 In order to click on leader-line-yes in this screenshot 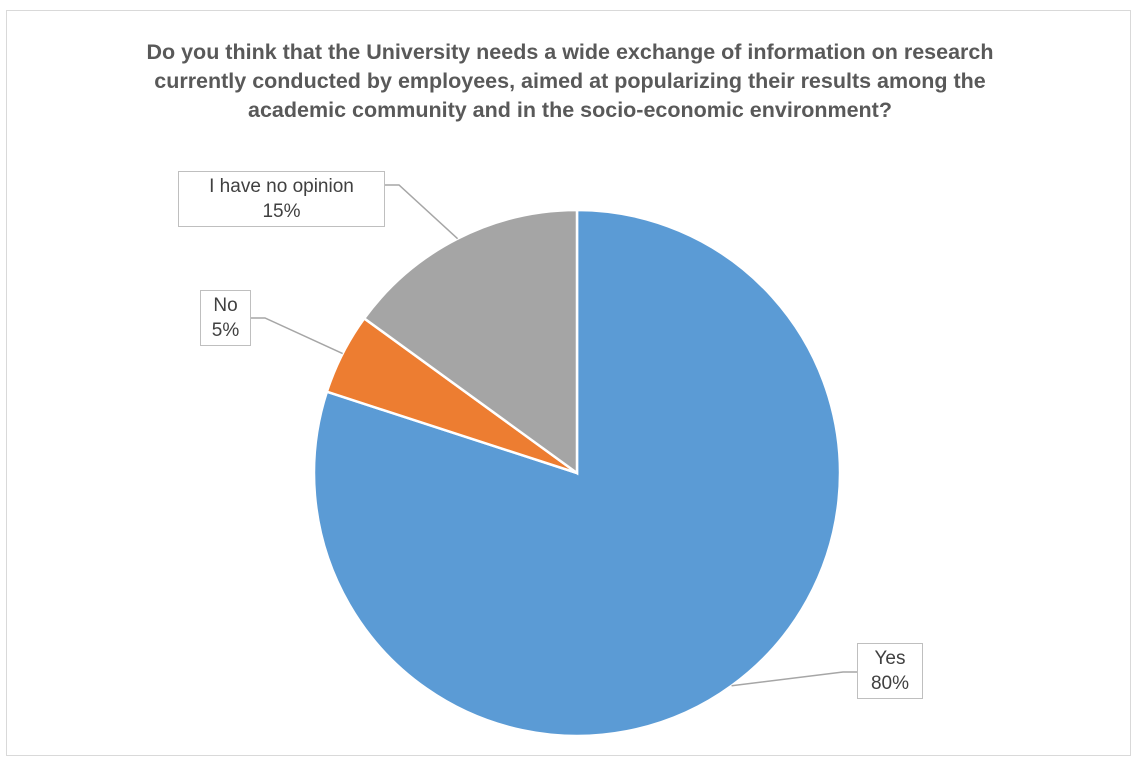, I will do `click(794, 679)`.